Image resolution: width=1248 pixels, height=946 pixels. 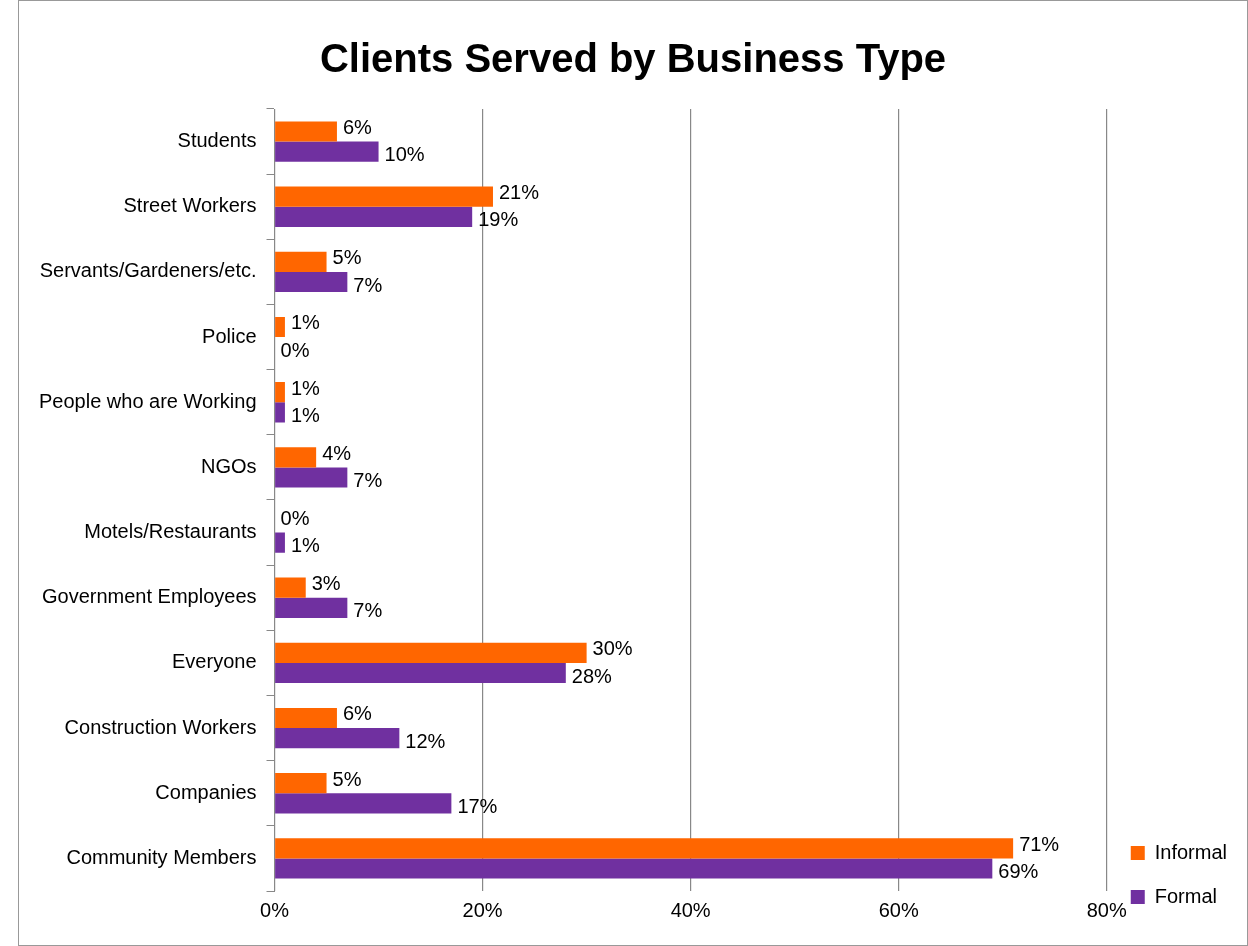 I want to click on x-tick-label: 60%, so click(x=898, y=909).